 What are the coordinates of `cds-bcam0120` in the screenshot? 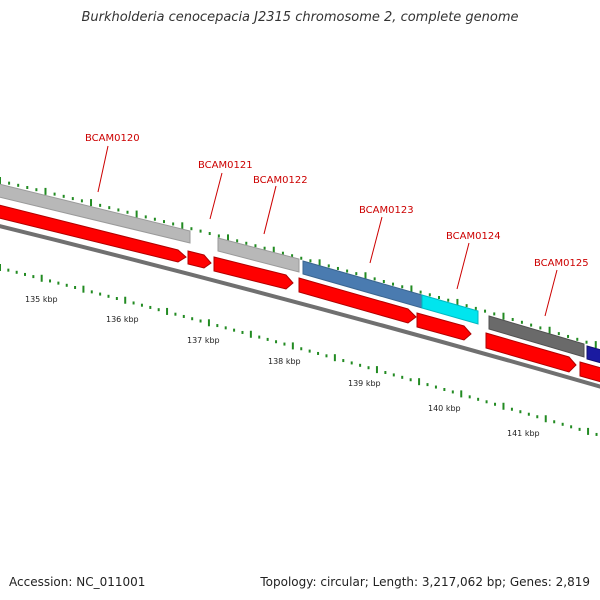 It's located at (93, 233).